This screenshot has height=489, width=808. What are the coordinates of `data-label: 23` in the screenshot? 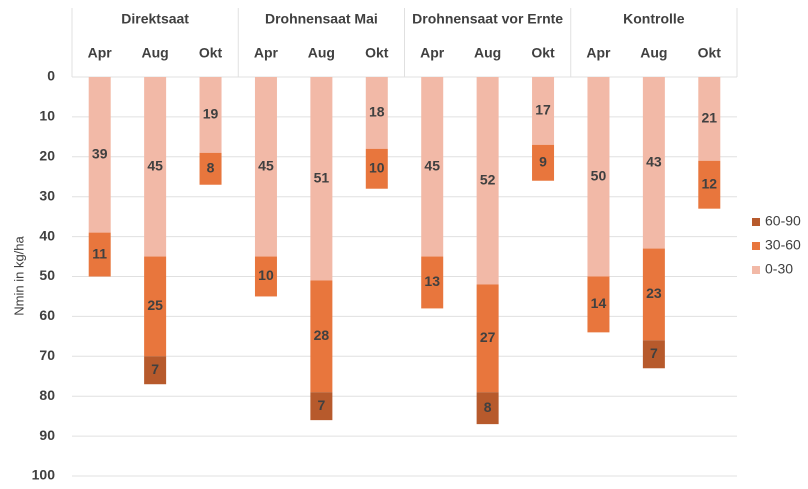 It's located at (654, 293).